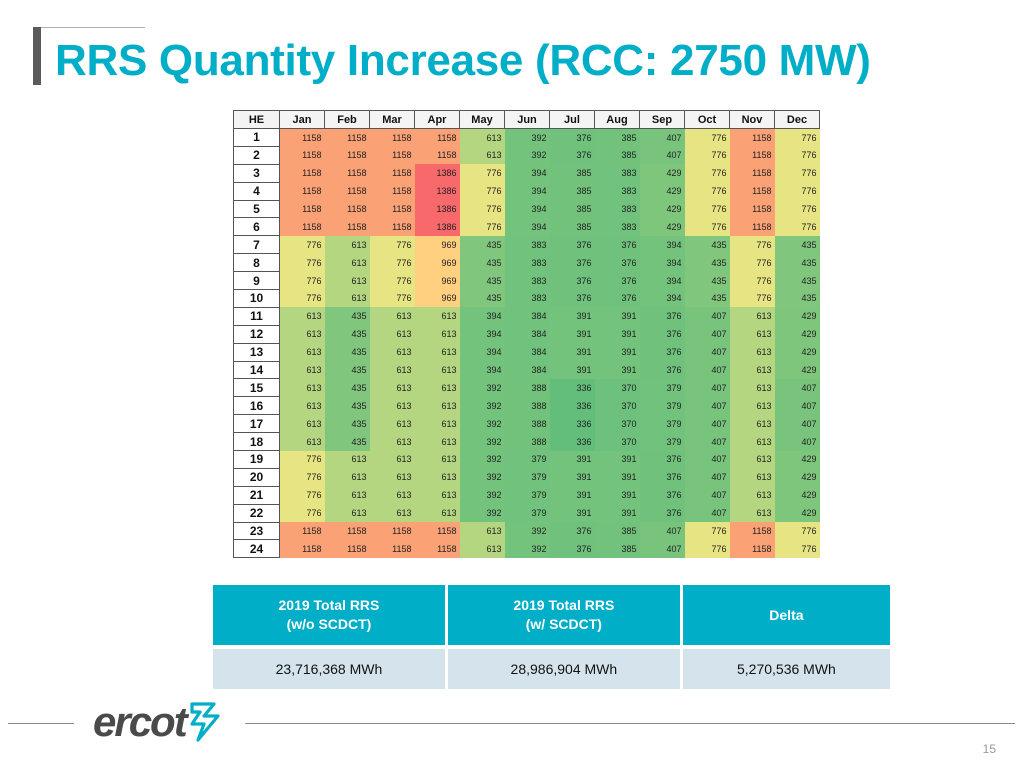 The height and width of the screenshot is (768, 1024). I want to click on slide-title: RRS Quantity Increase (RCC: 2750 MW), so click(463, 60).